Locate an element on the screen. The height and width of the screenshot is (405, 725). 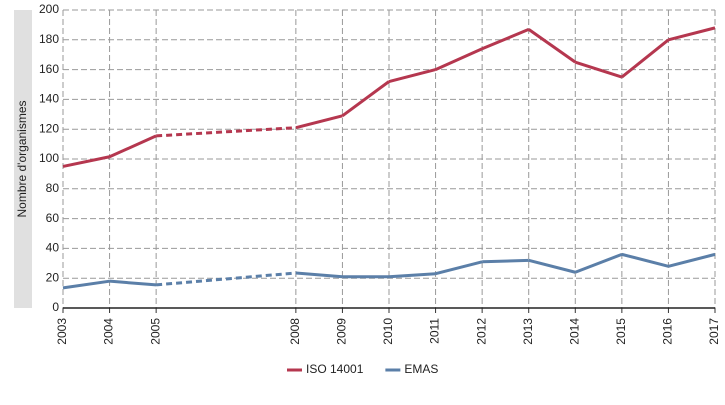
x-tick-label: 2010 is located at coordinates (388, 331).